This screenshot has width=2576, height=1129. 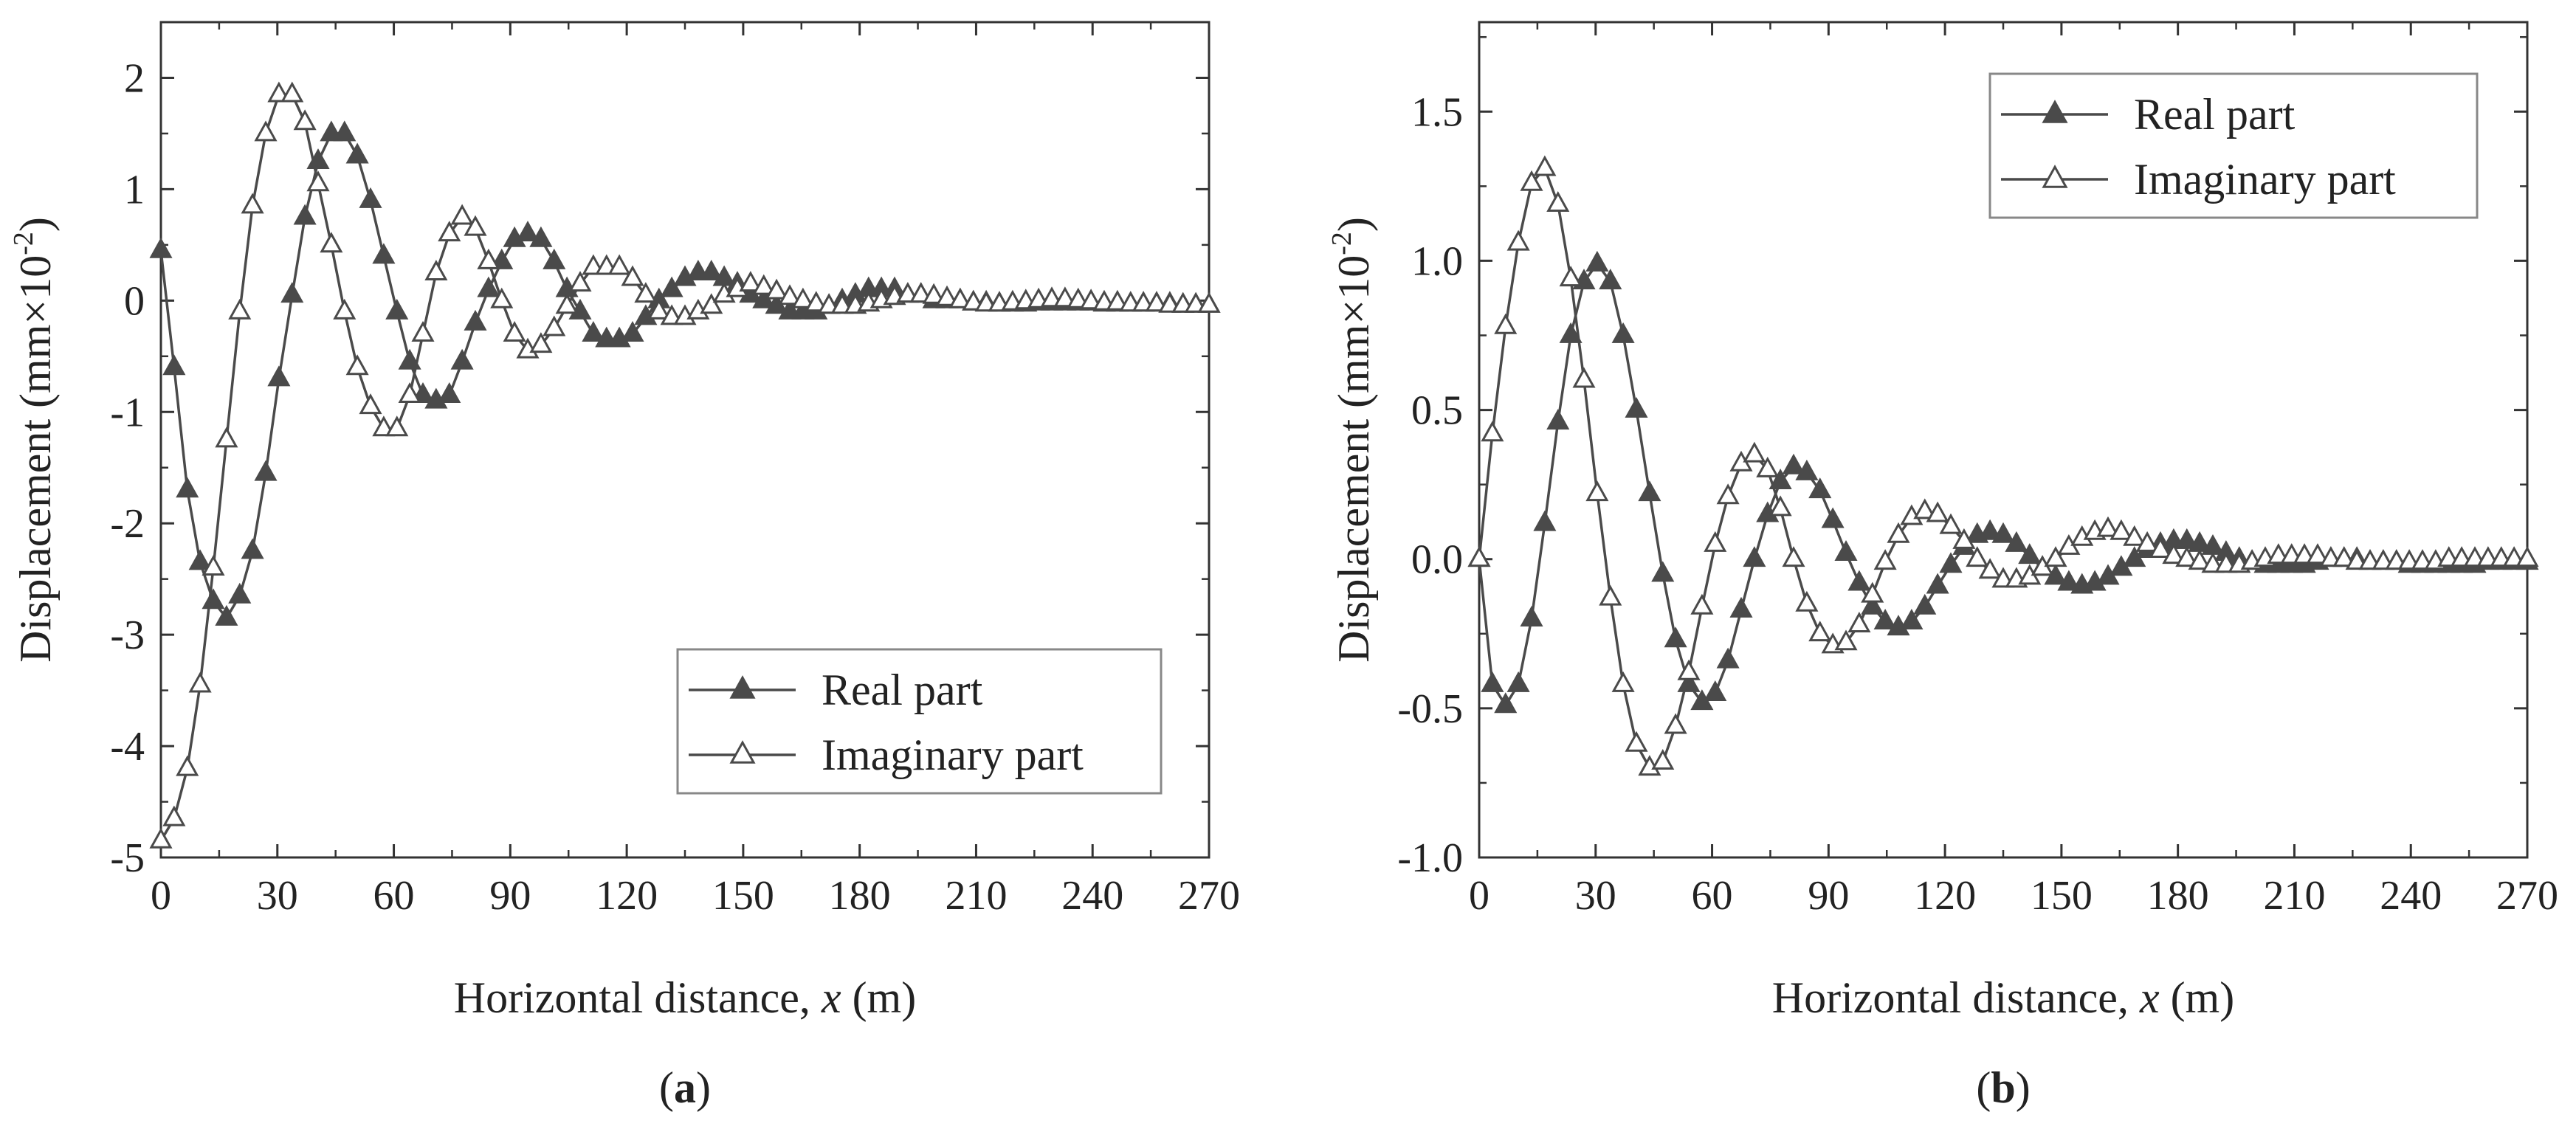 I want to click on x-tick-label: 60, so click(x=1713, y=896).